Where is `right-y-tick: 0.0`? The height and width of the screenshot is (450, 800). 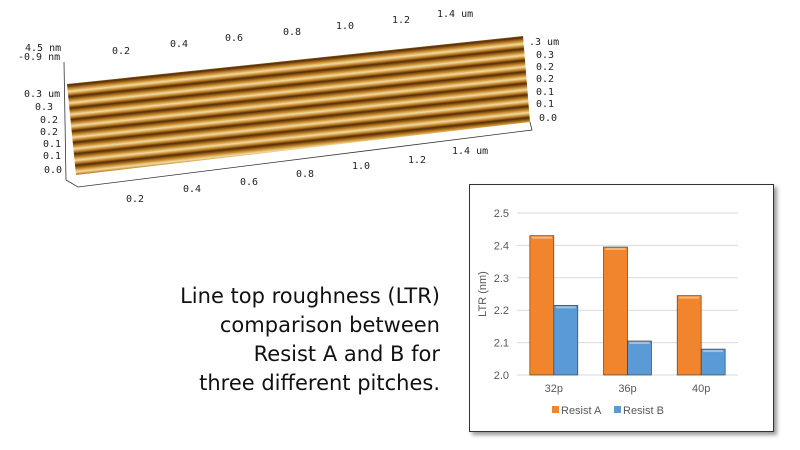 right-y-tick: 0.0 is located at coordinates (548, 118).